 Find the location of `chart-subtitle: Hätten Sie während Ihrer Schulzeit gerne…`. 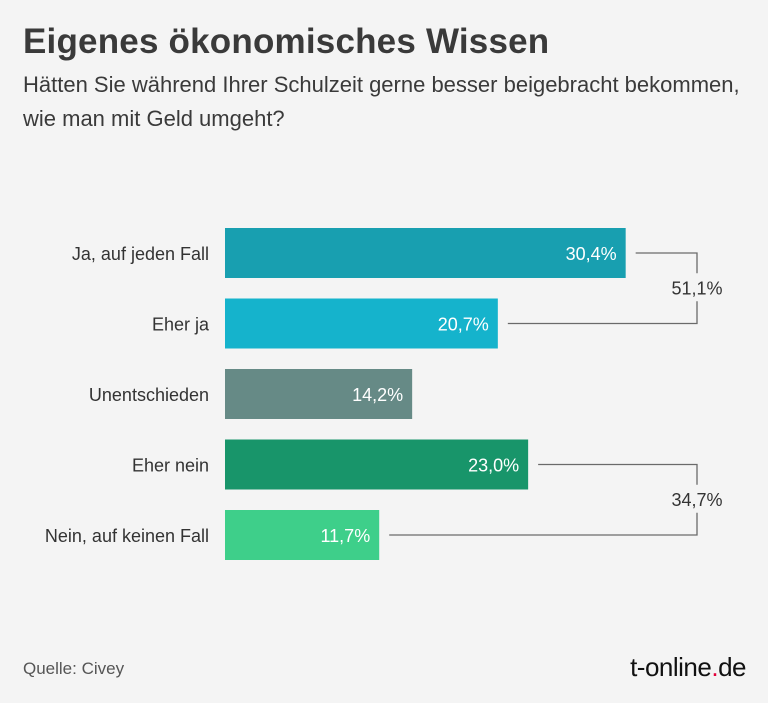

chart-subtitle: Hätten Sie während Ihrer Schulzeit gerne… is located at coordinates (381, 101).